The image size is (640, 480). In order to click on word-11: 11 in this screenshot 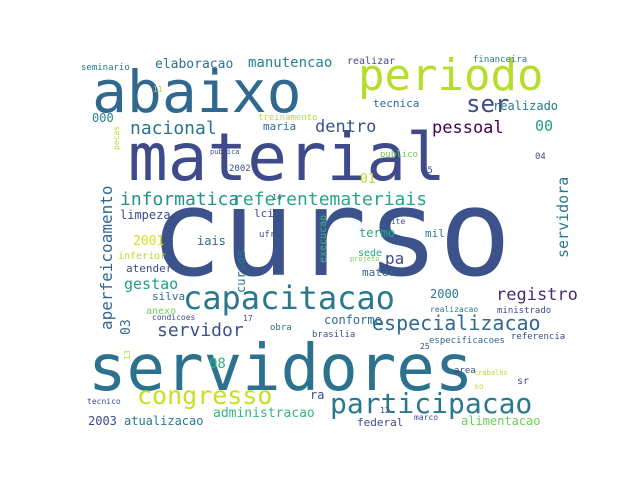, I will do `click(158, 89)`.